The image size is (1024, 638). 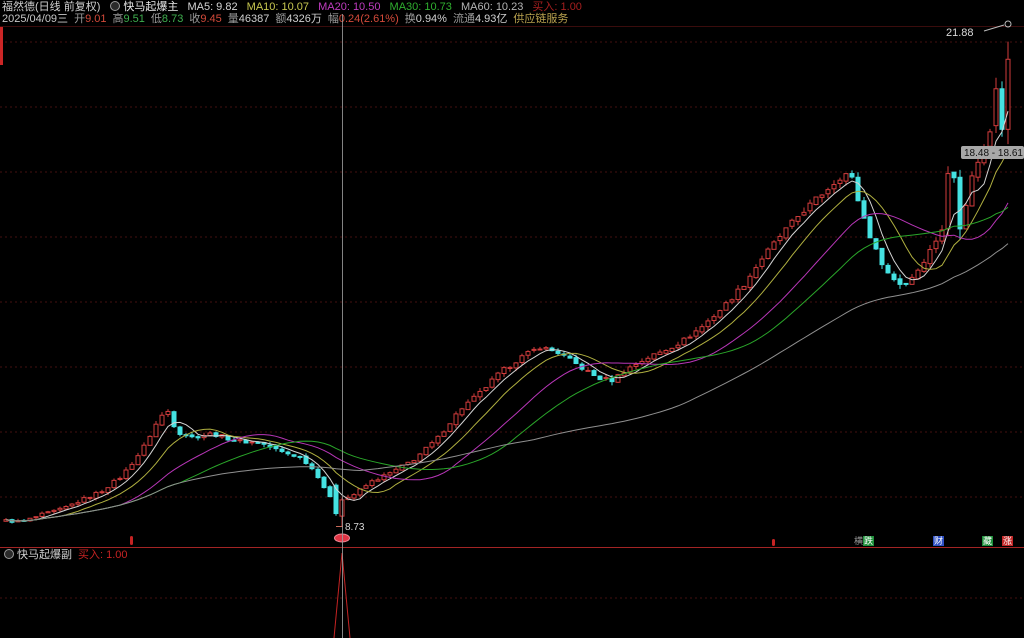 I want to click on sub-buy-signal-value: 买入: 1.00, so click(x=103, y=555).